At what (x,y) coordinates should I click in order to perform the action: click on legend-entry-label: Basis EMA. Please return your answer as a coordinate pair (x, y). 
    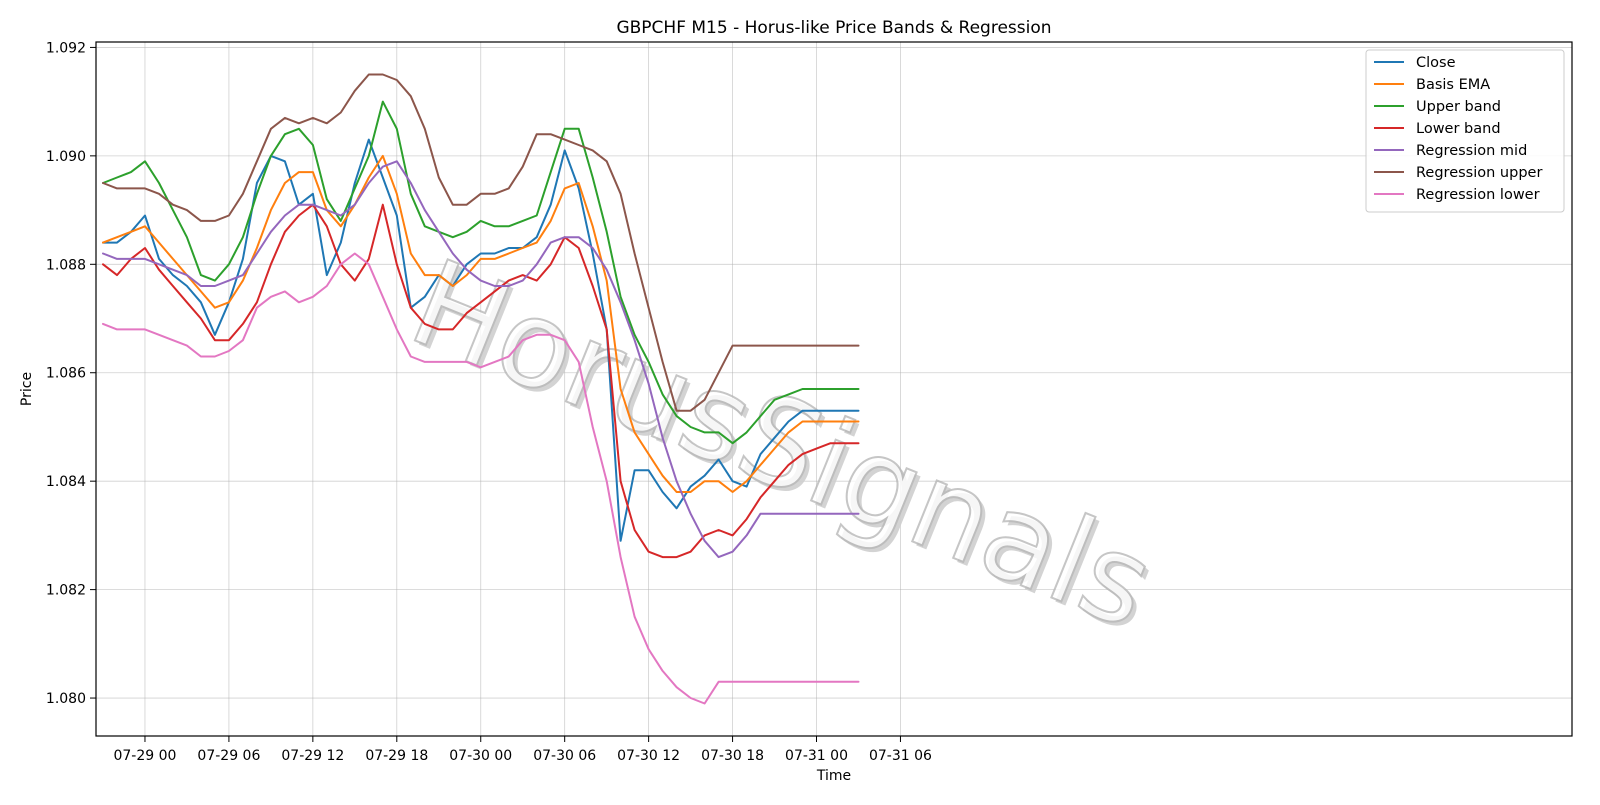
    Looking at the image, I should click on (1453, 85).